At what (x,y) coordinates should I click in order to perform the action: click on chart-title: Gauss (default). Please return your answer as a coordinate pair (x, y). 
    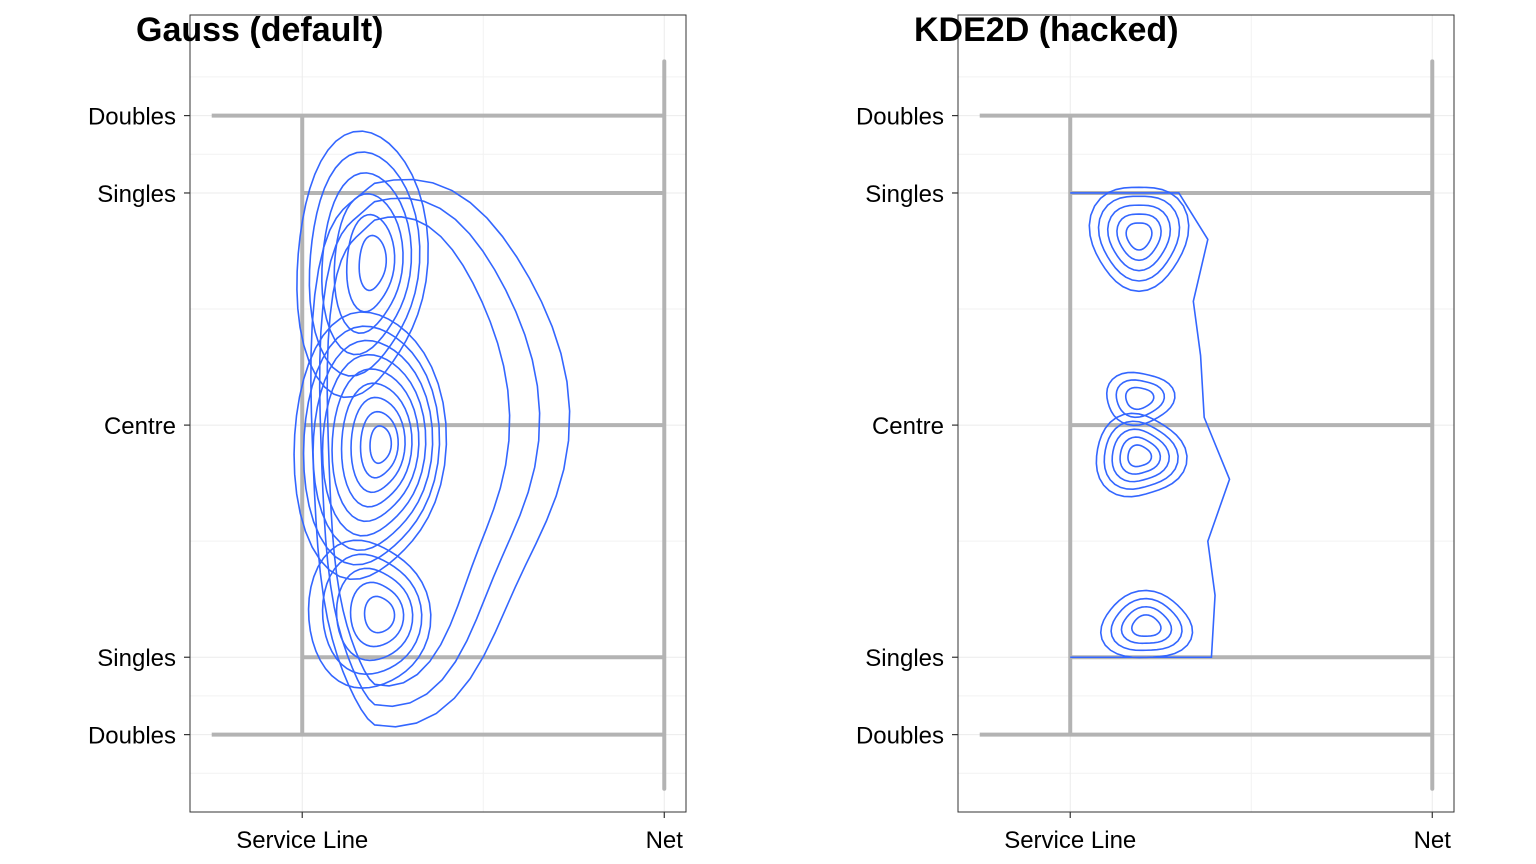
    Looking at the image, I should click on (259, 30).